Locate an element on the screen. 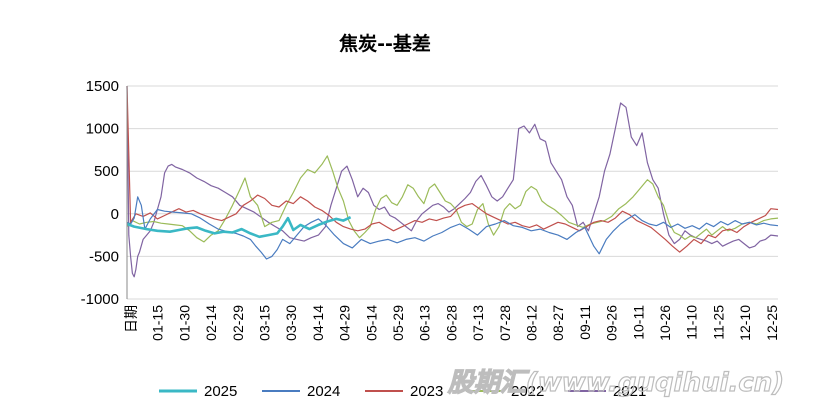  x-tick-label: 08-27 is located at coordinates (558, 323).